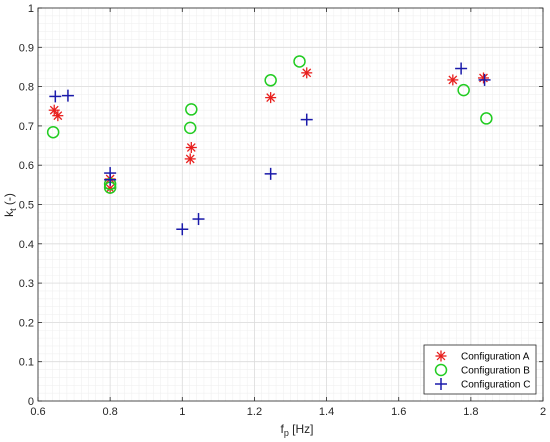 This screenshot has width=550, height=442. What do you see at coordinates (26, 323) in the screenshot?
I see `y-tick-label: 0.2` at bounding box center [26, 323].